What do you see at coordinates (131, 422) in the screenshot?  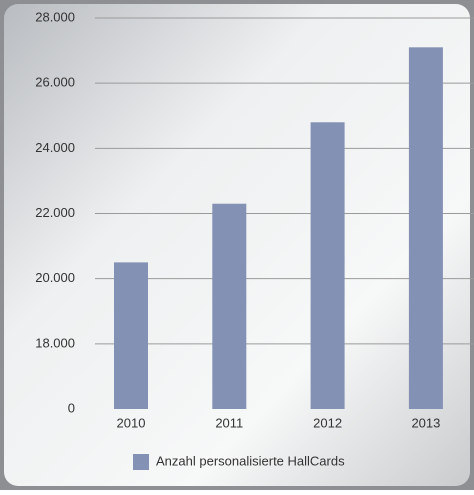 I see `x-tick-label: 2010` at bounding box center [131, 422].